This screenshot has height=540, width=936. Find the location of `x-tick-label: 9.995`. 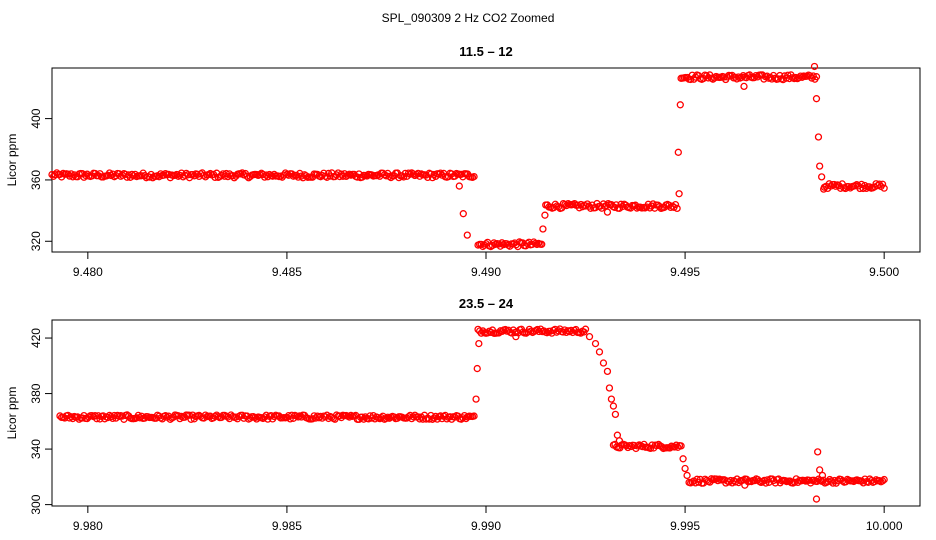

x-tick-label: 9.995 is located at coordinates (685, 526).